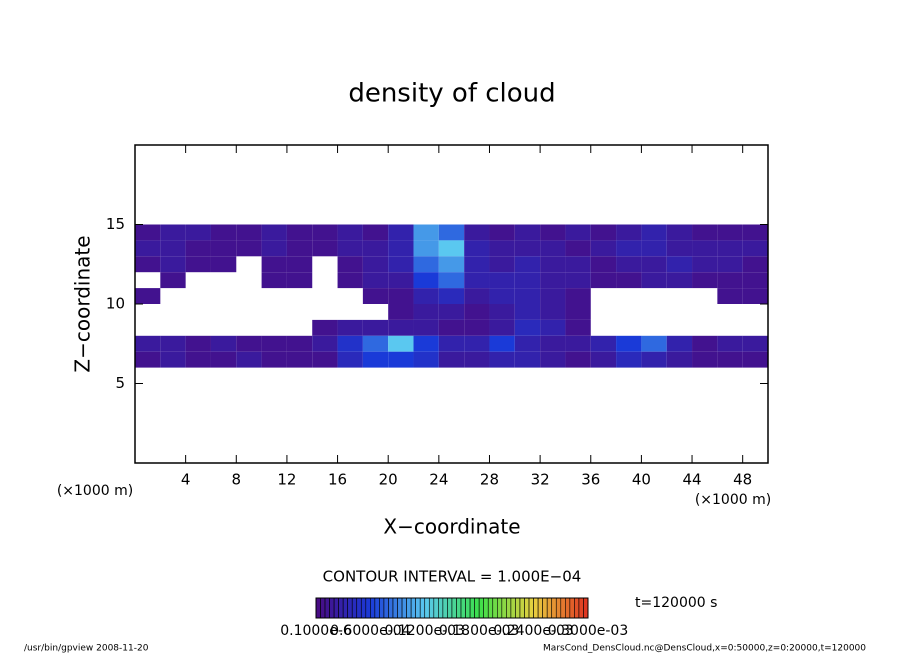 The width and height of the screenshot is (904, 654). What do you see at coordinates (691, 480) in the screenshot?
I see `x-tick-label: 44` at bounding box center [691, 480].